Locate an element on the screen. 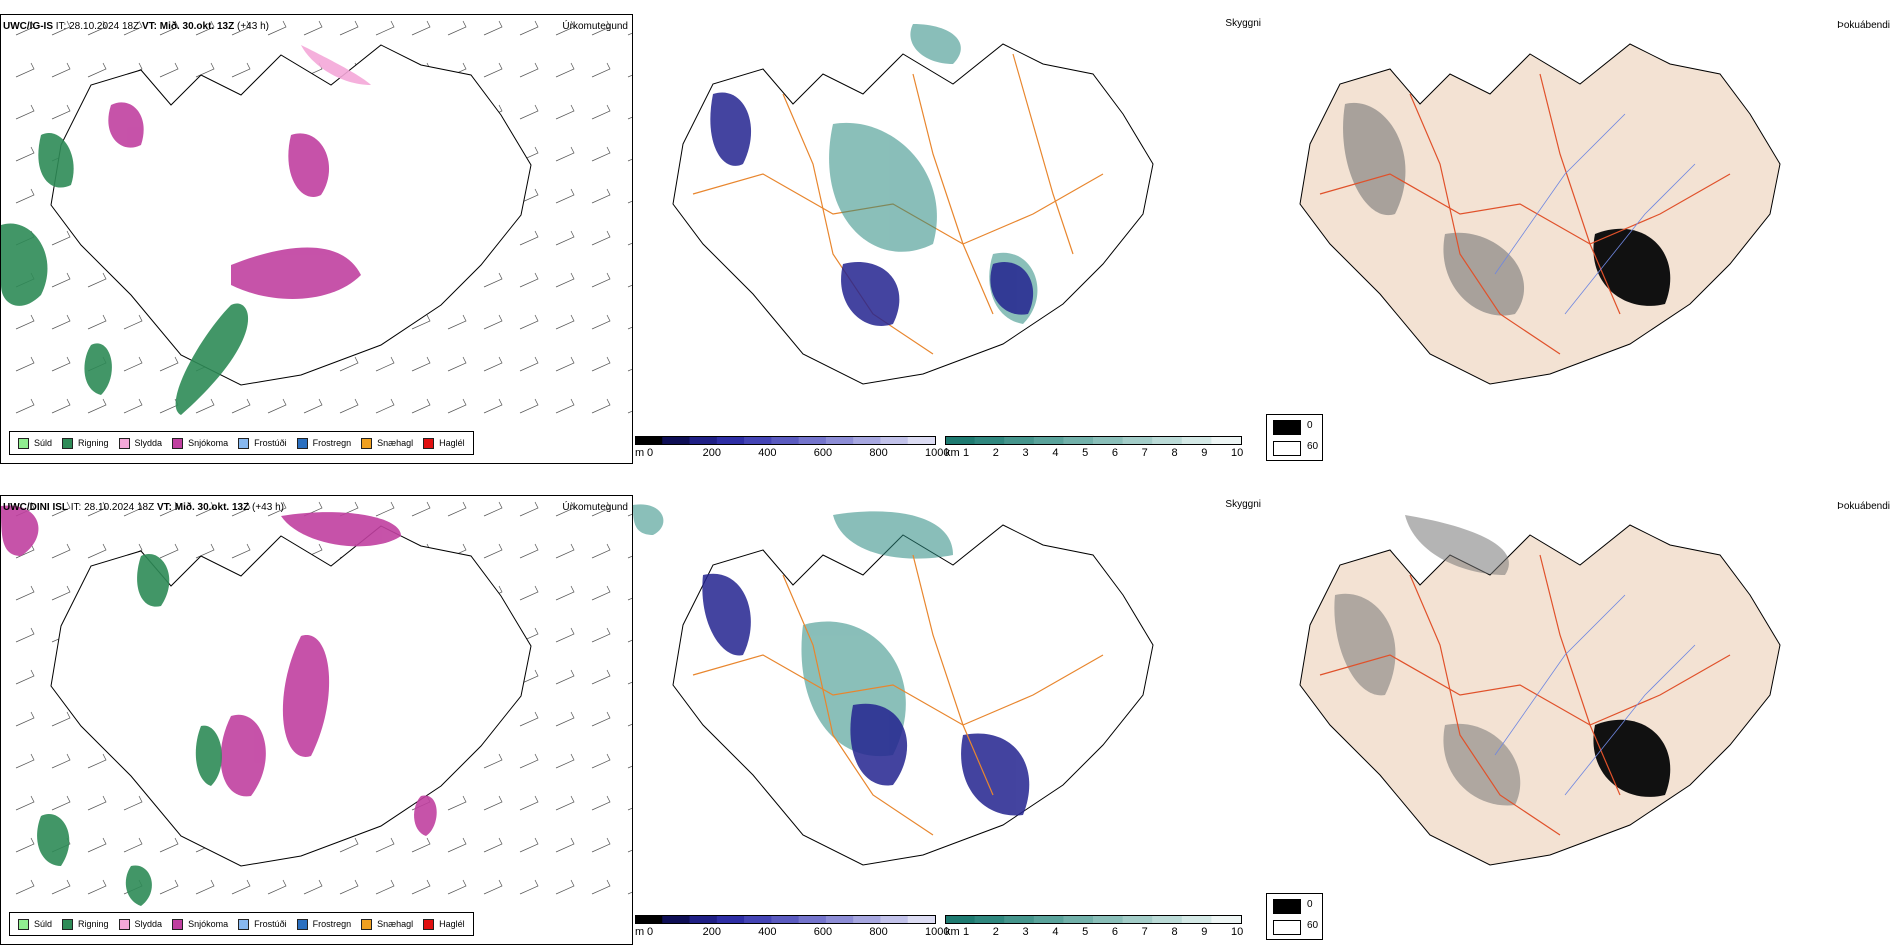 The height and width of the screenshot is (950, 1900). legend-label: Frostúði is located at coordinates (270, 924).